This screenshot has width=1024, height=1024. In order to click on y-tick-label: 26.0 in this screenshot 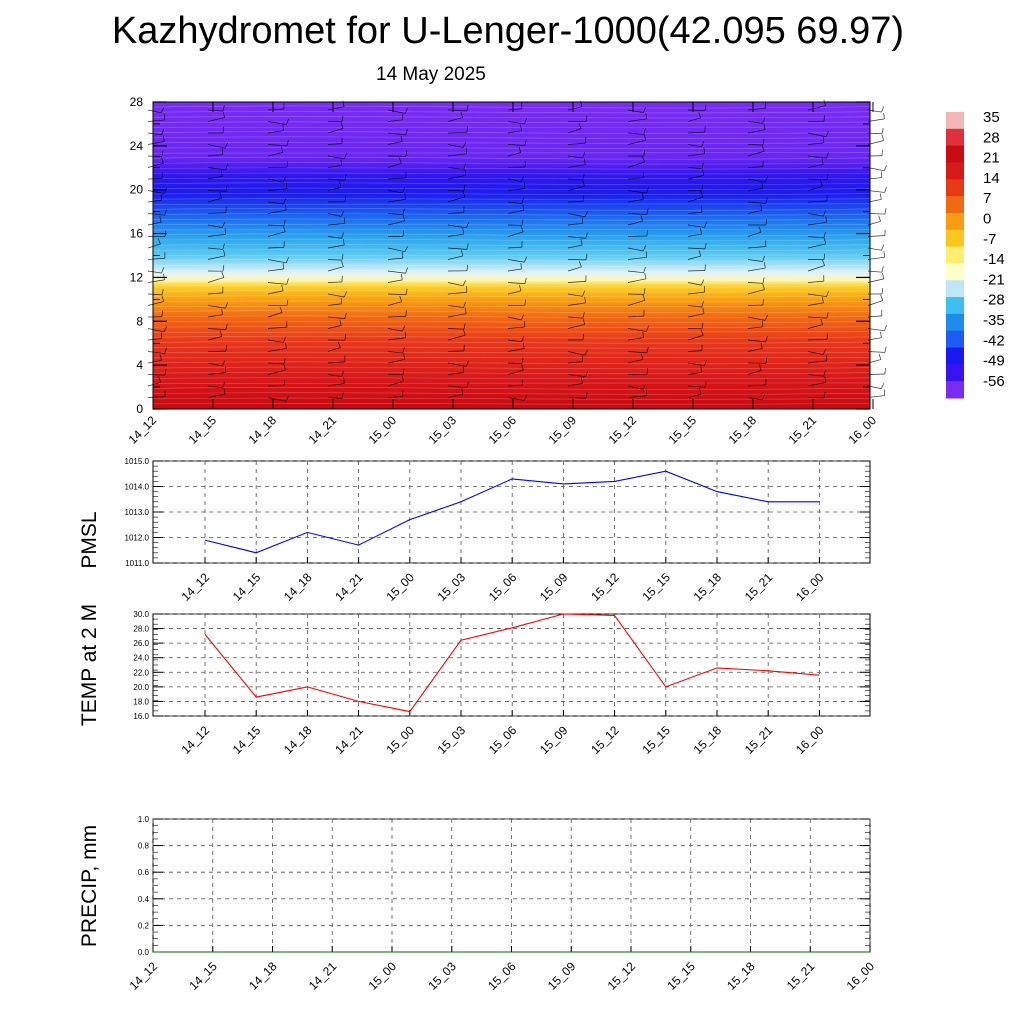, I will do `click(141, 643)`.